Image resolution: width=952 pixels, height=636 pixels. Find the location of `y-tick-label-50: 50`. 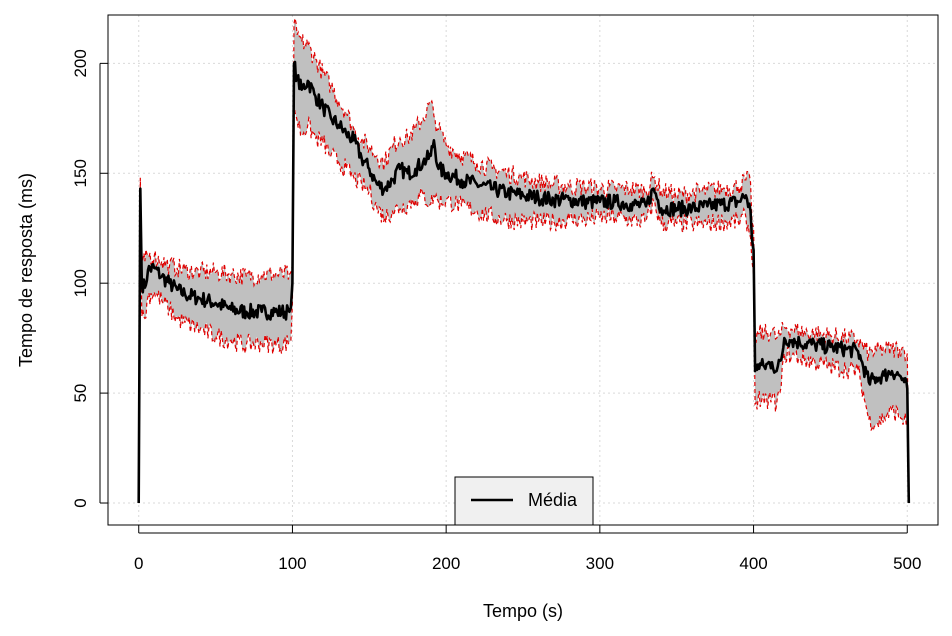

y-tick-label-50: 50 is located at coordinates (80, 393).